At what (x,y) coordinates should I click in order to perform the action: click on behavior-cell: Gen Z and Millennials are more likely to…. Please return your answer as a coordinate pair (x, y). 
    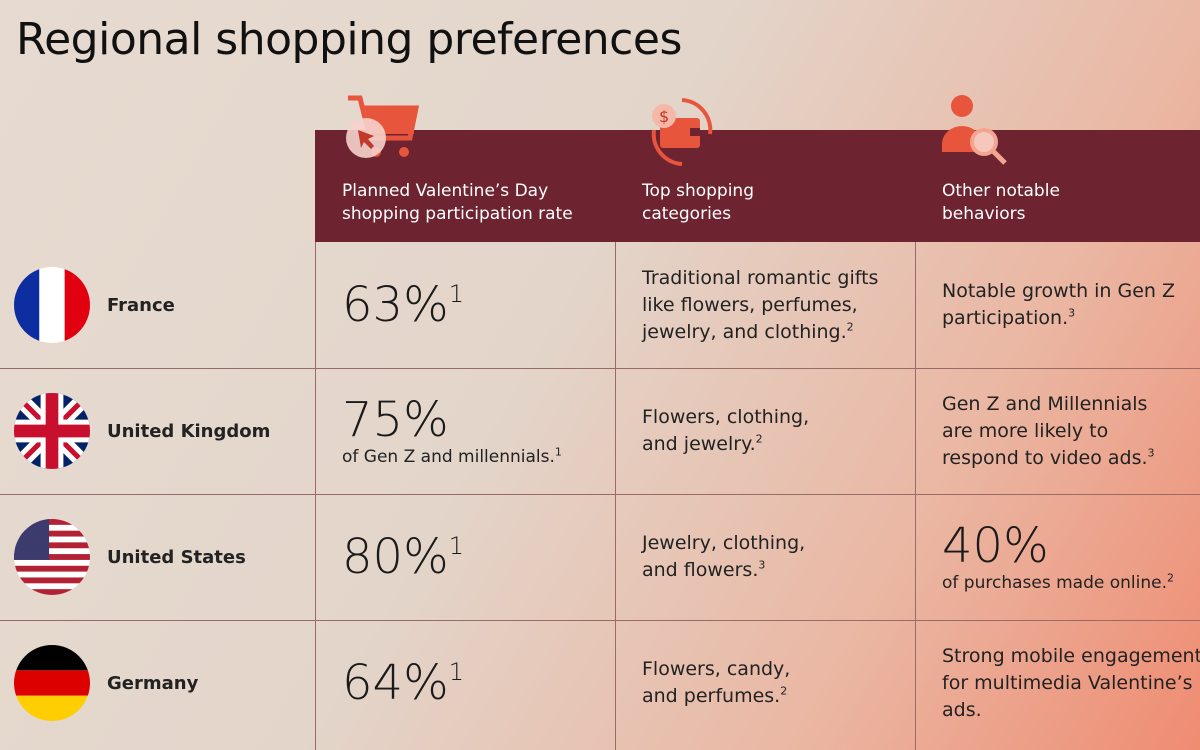
    Looking at the image, I should click on (1045, 431).